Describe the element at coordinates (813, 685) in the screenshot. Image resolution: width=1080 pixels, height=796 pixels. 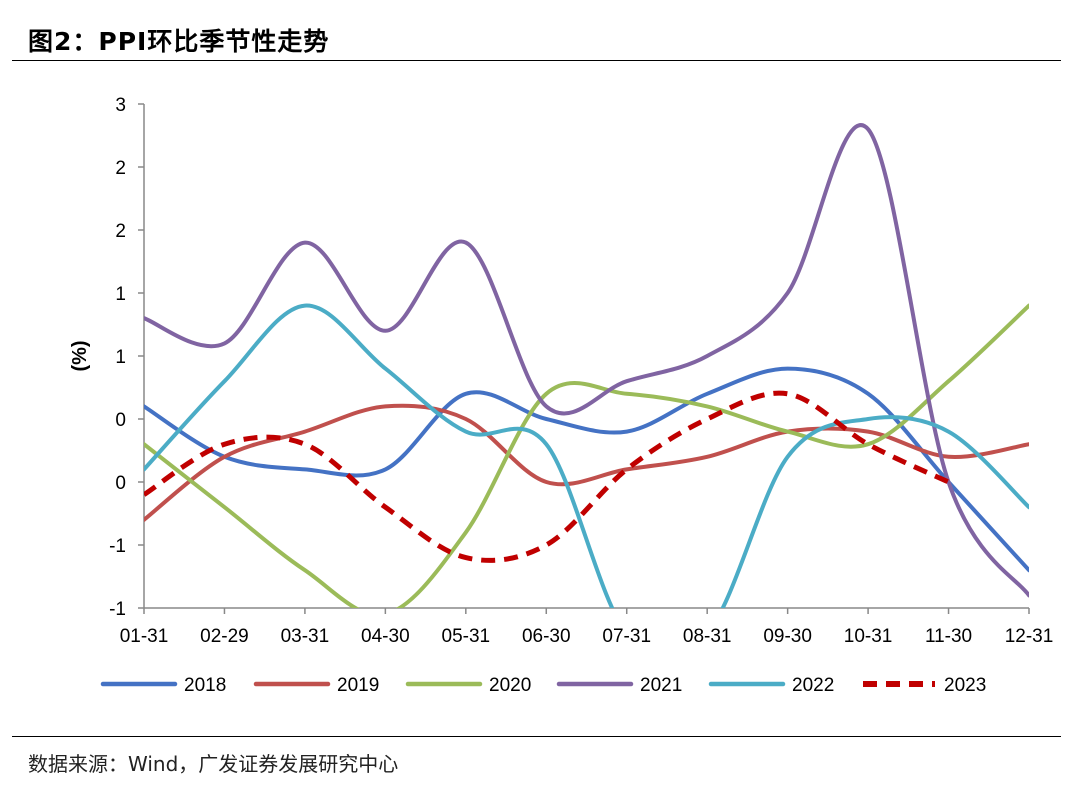
I see `legend-label-2022: 2022` at that location.